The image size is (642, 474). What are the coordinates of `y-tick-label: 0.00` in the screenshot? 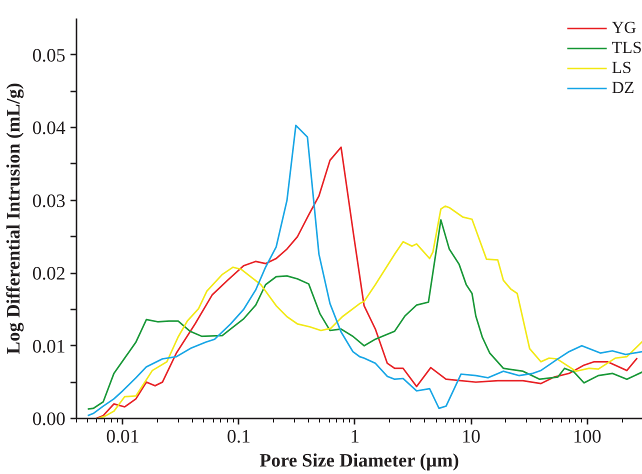 It's located at (49, 419).